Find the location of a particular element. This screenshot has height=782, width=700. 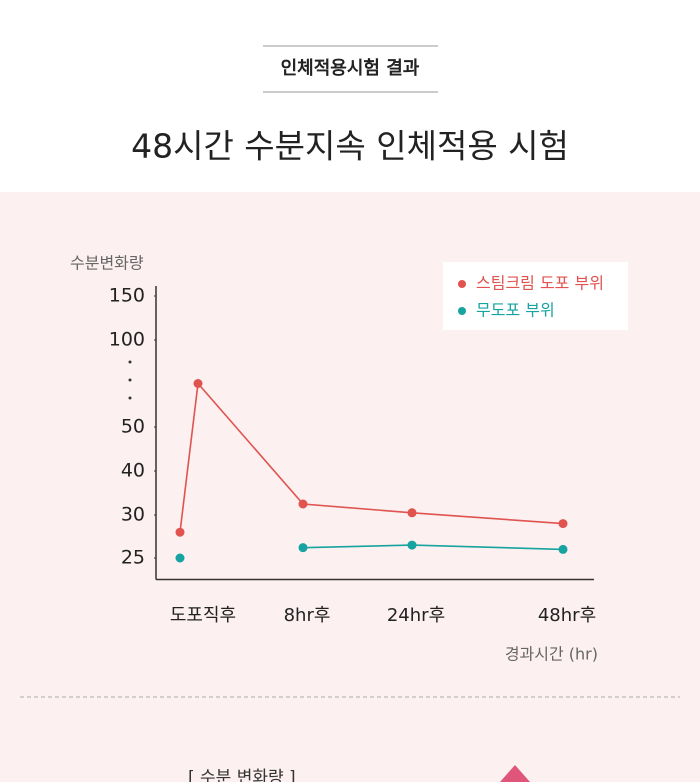

section-label: 인체적용시험 결과 is located at coordinates (350, 68).